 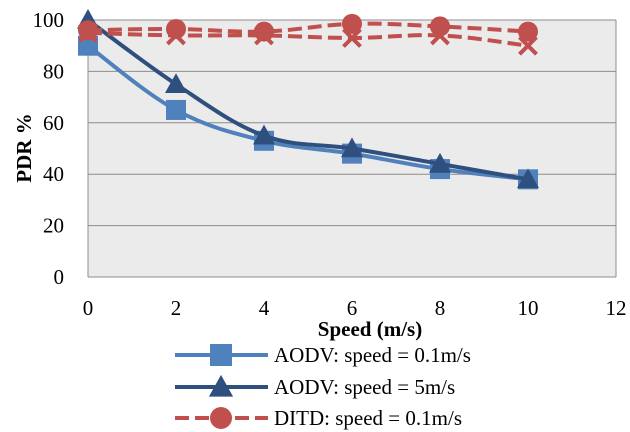 I want to click on legend-item-0: AODV: speed = 0.1m/s, so click(x=323, y=355).